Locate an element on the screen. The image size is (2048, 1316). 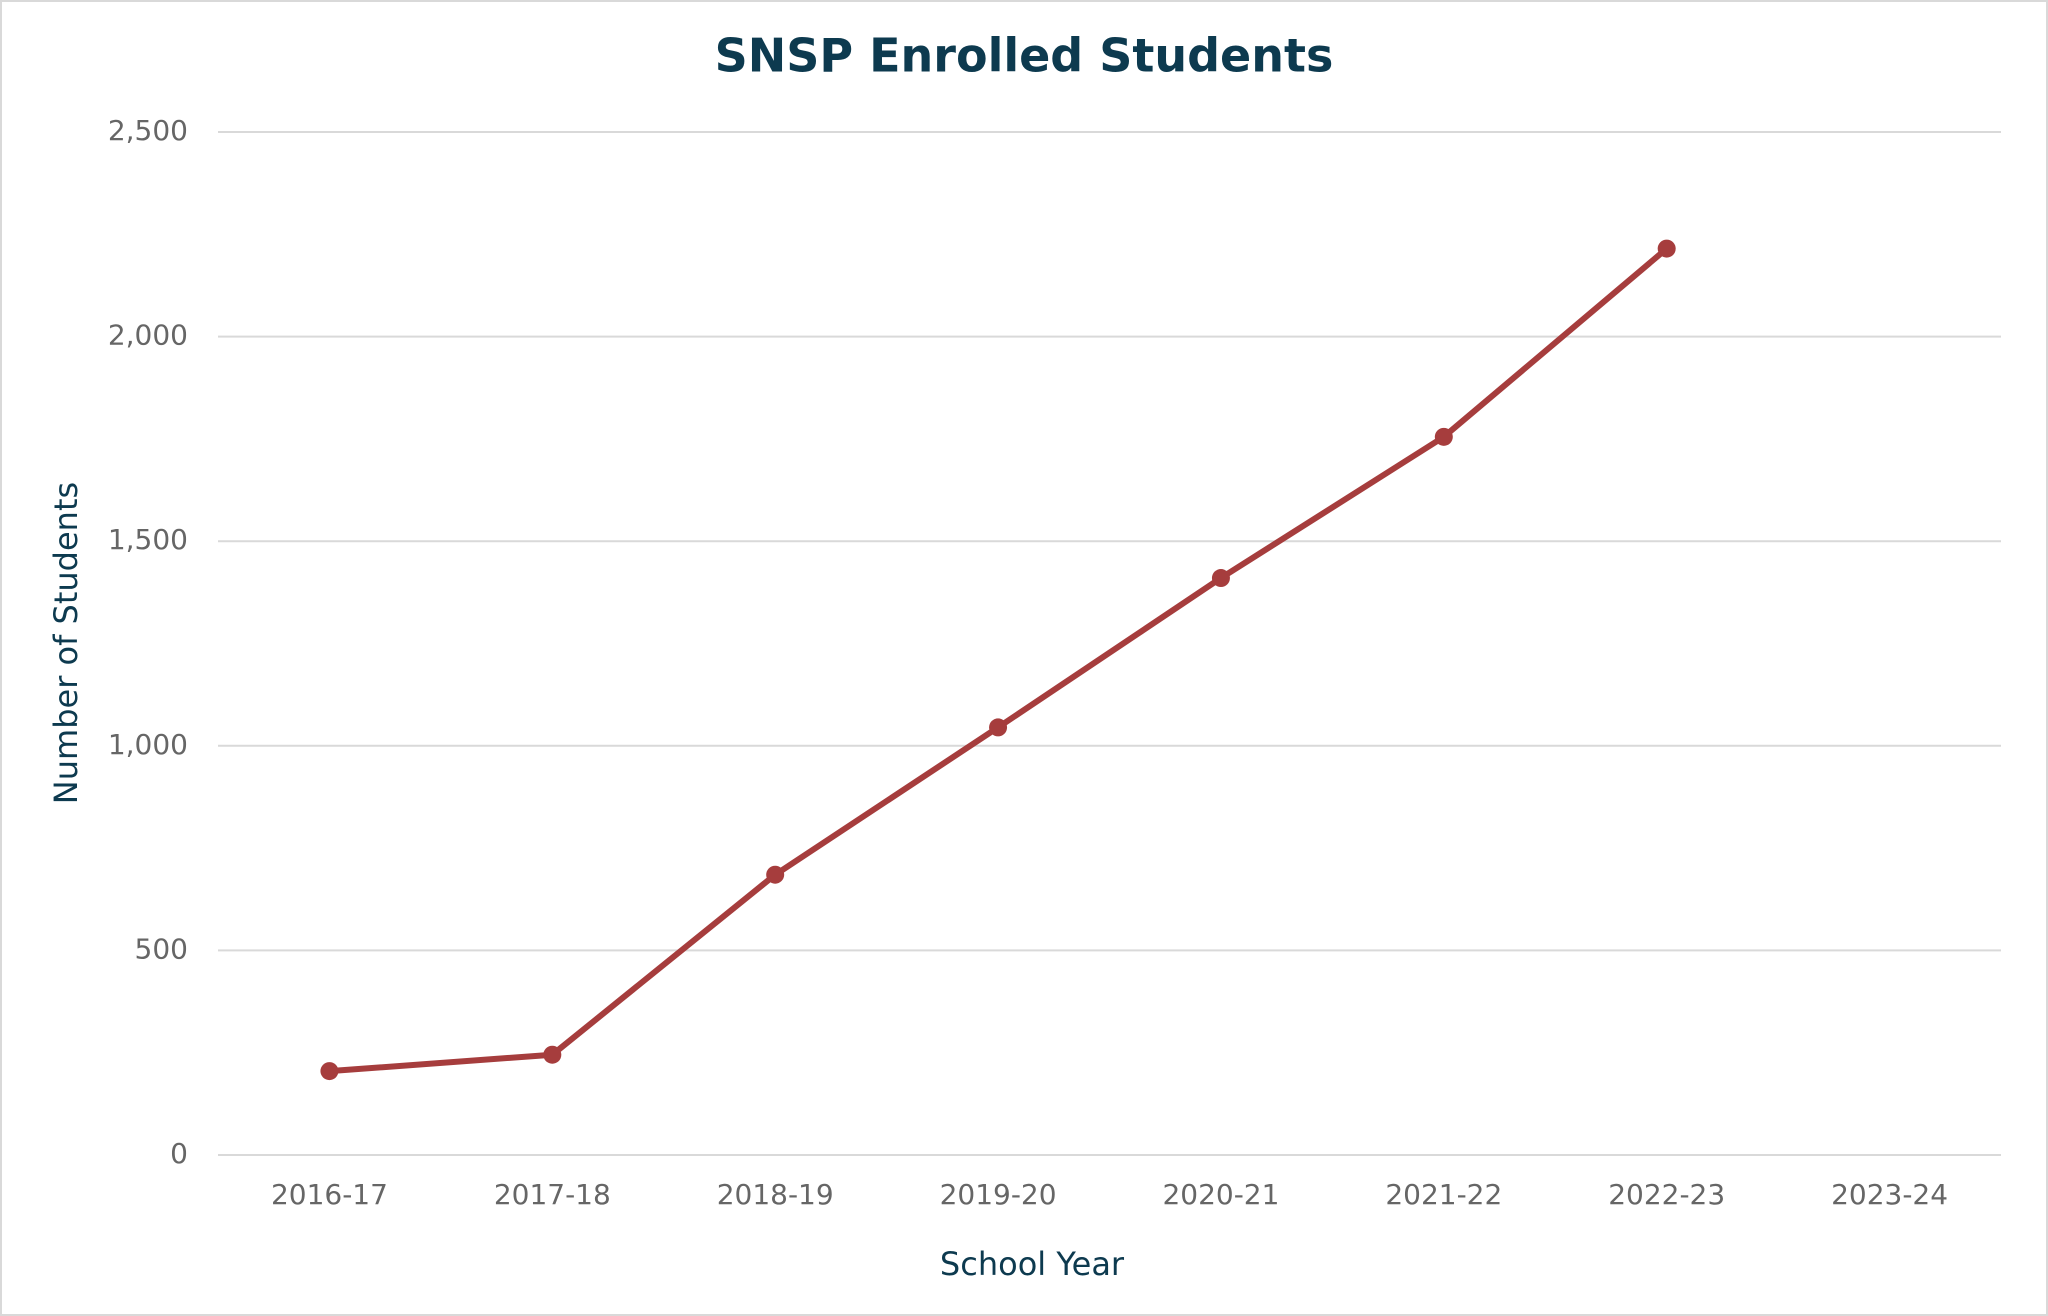
x-tick-label: 2016-17 is located at coordinates (329, 1194).